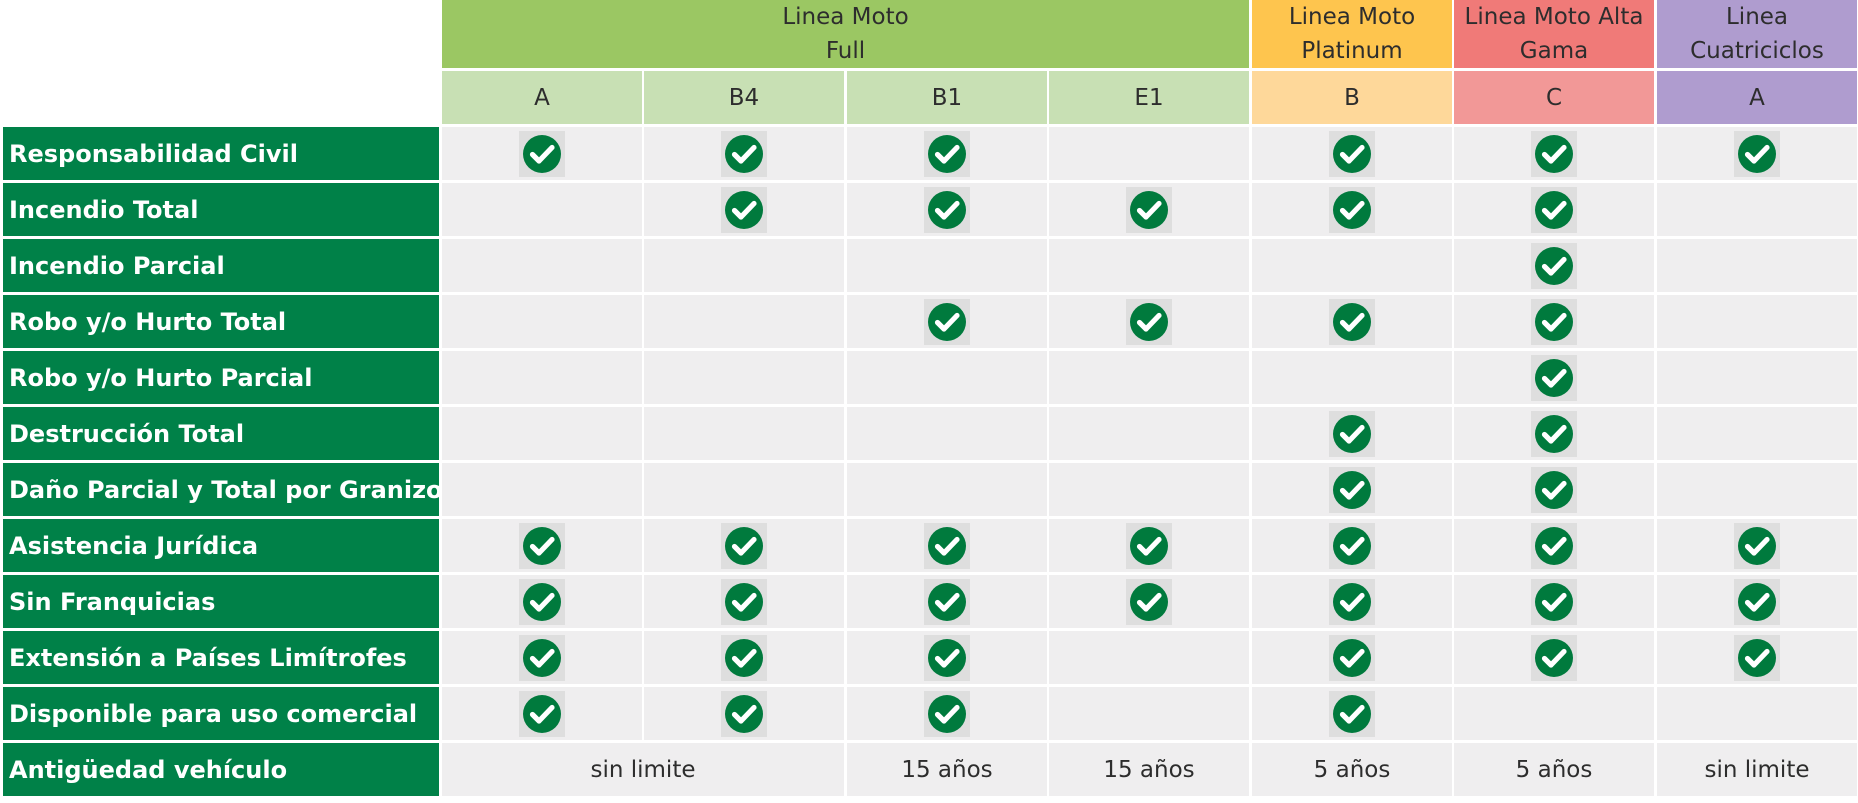 Image resolution: width=1858 pixels, height=803 pixels. I want to click on group-header-line: Cuatriciclos, so click(1757, 51).